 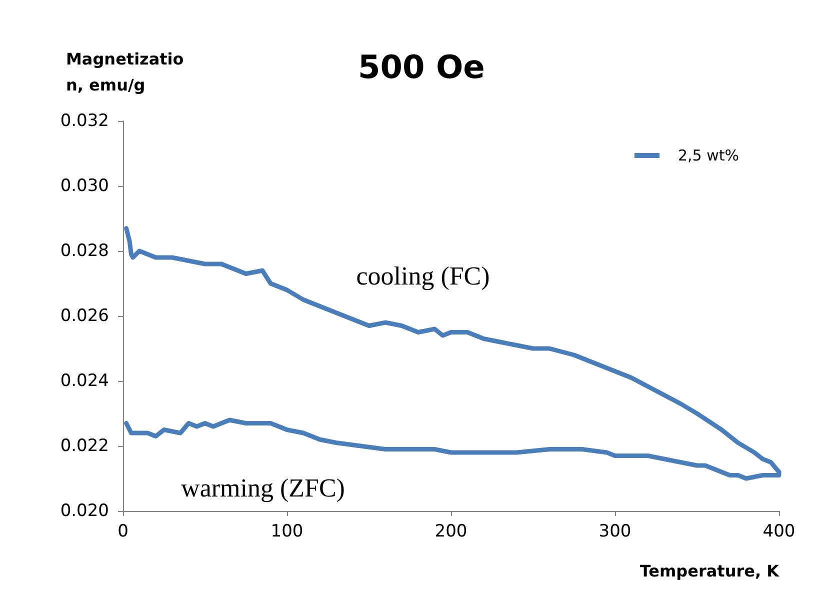 What do you see at coordinates (779, 532) in the screenshot?
I see `x-tick-label: 400` at bounding box center [779, 532].